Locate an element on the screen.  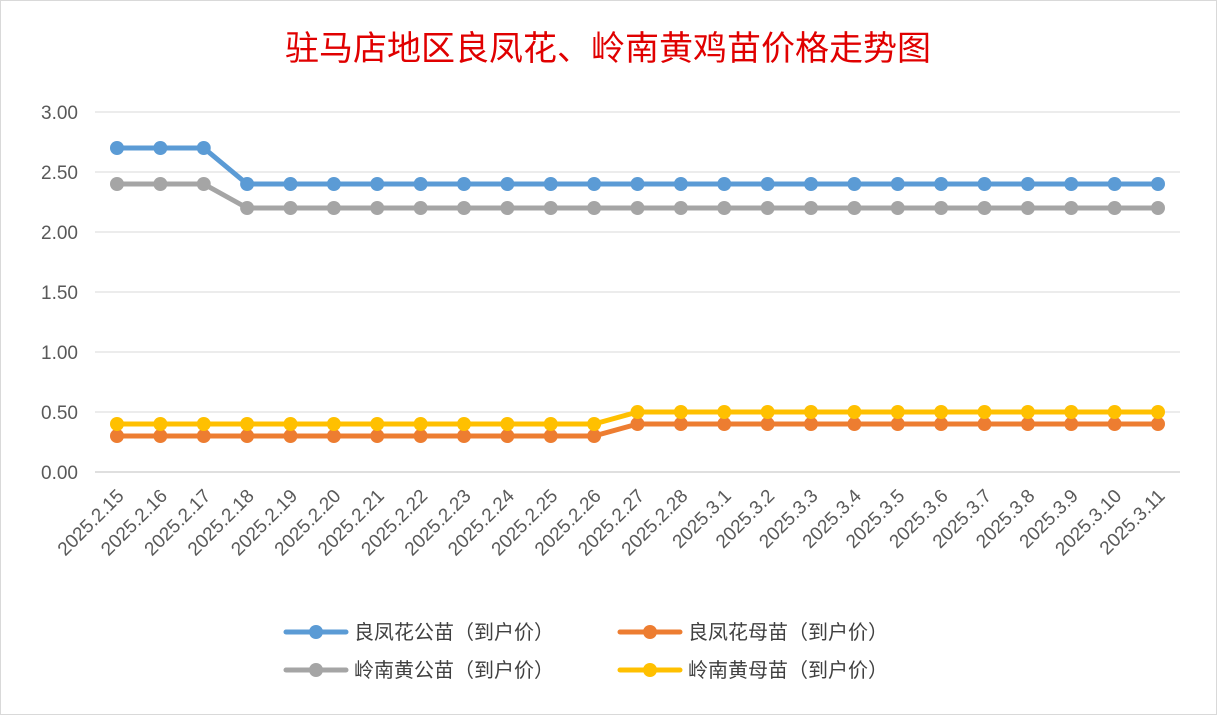
legend-item: 岭南黄母苗（到户价） is located at coordinates (752, 670).